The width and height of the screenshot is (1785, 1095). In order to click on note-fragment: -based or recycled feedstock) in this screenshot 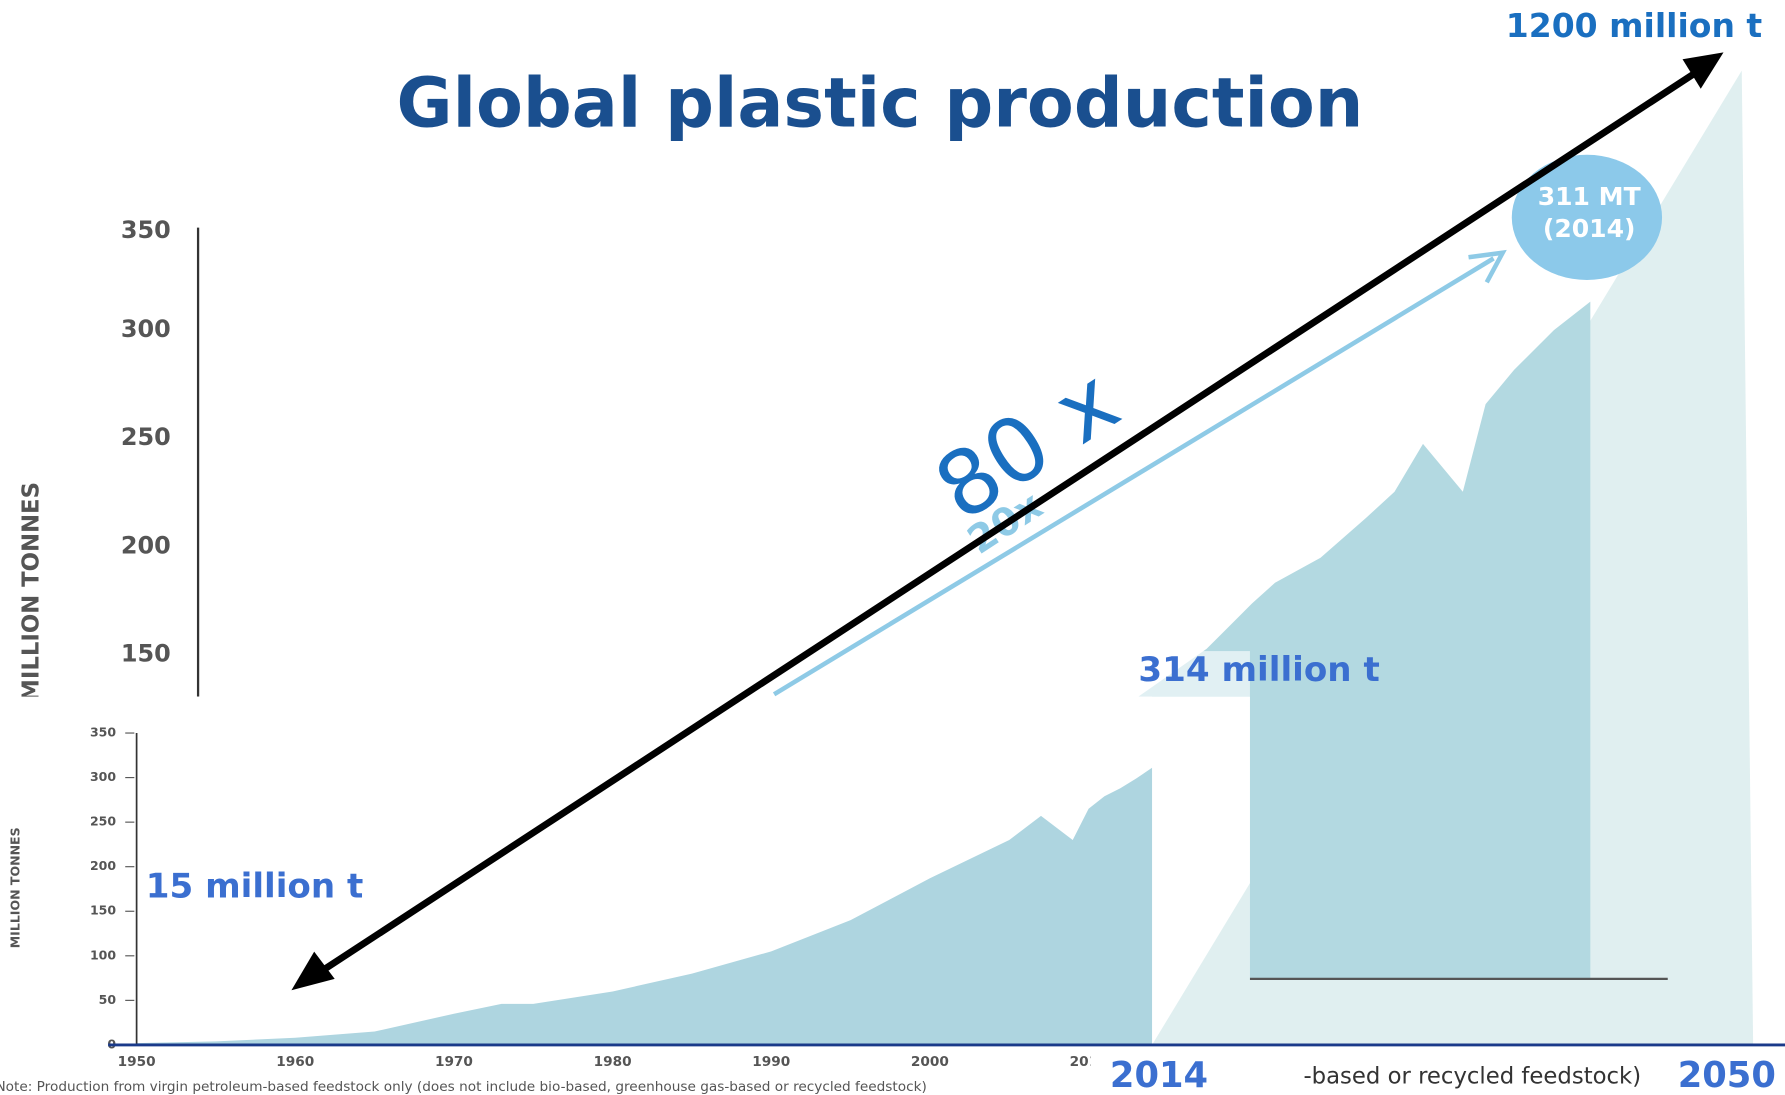, I will do `click(1472, 1076)`.